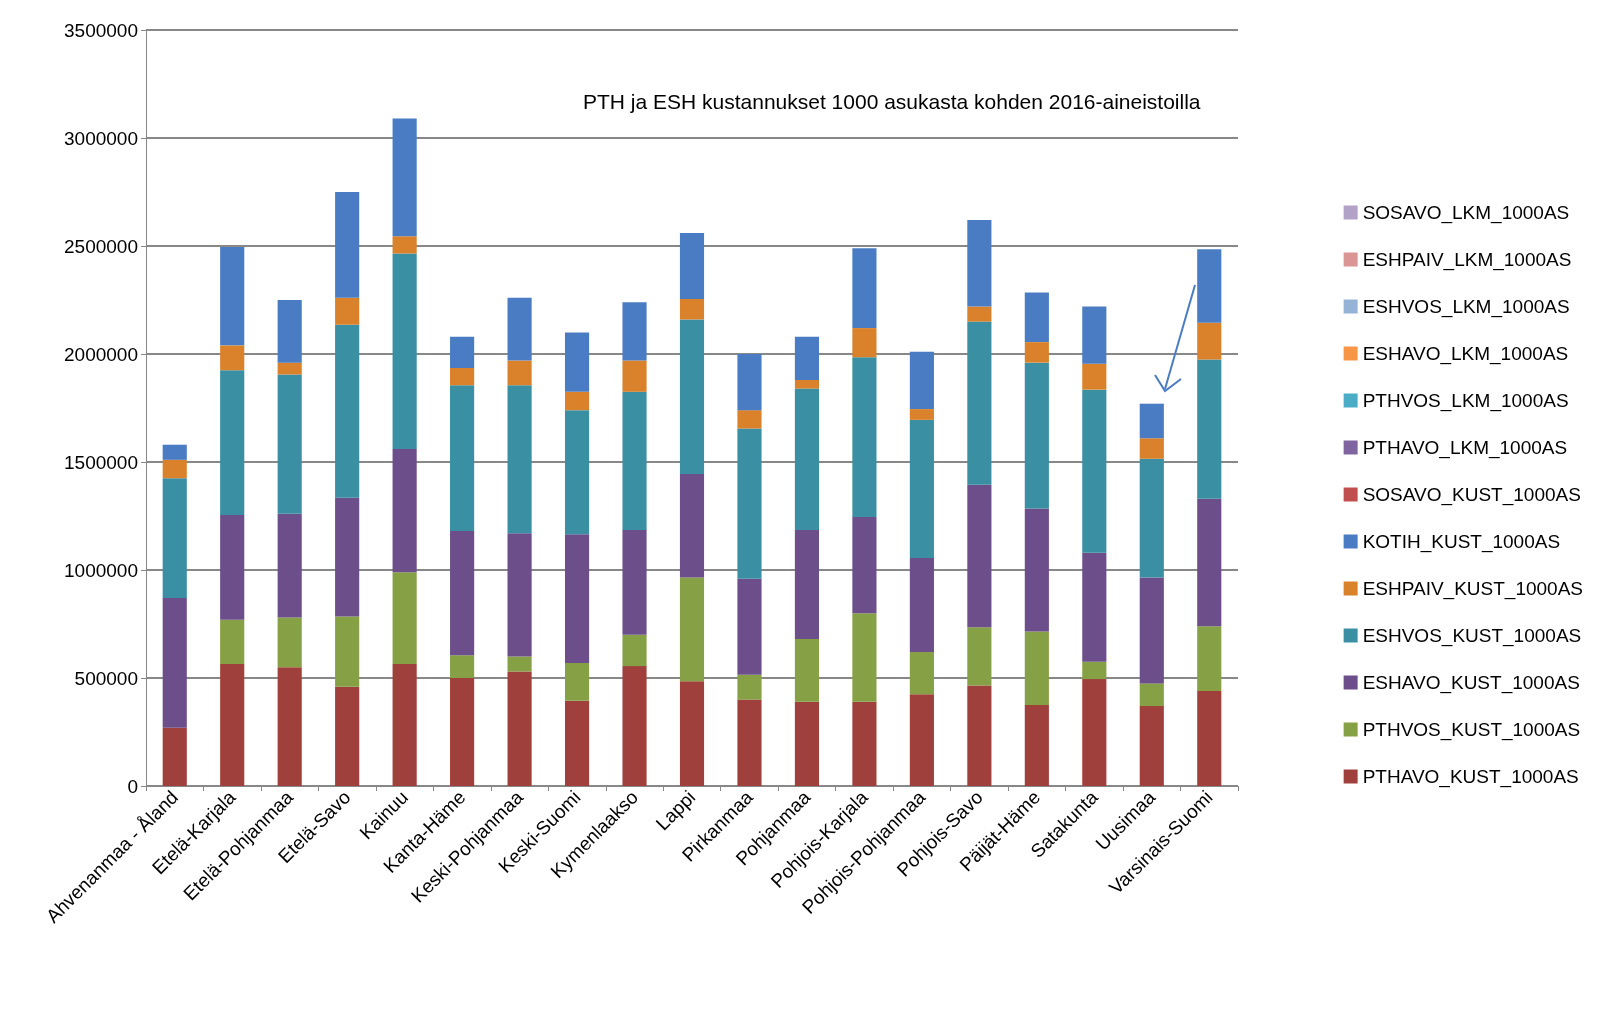 The width and height of the screenshot is (1607, 1009). Describe the element at coordinates (101, 462) in the screenshot. I see `y-tick-label: 1500000` at that location.